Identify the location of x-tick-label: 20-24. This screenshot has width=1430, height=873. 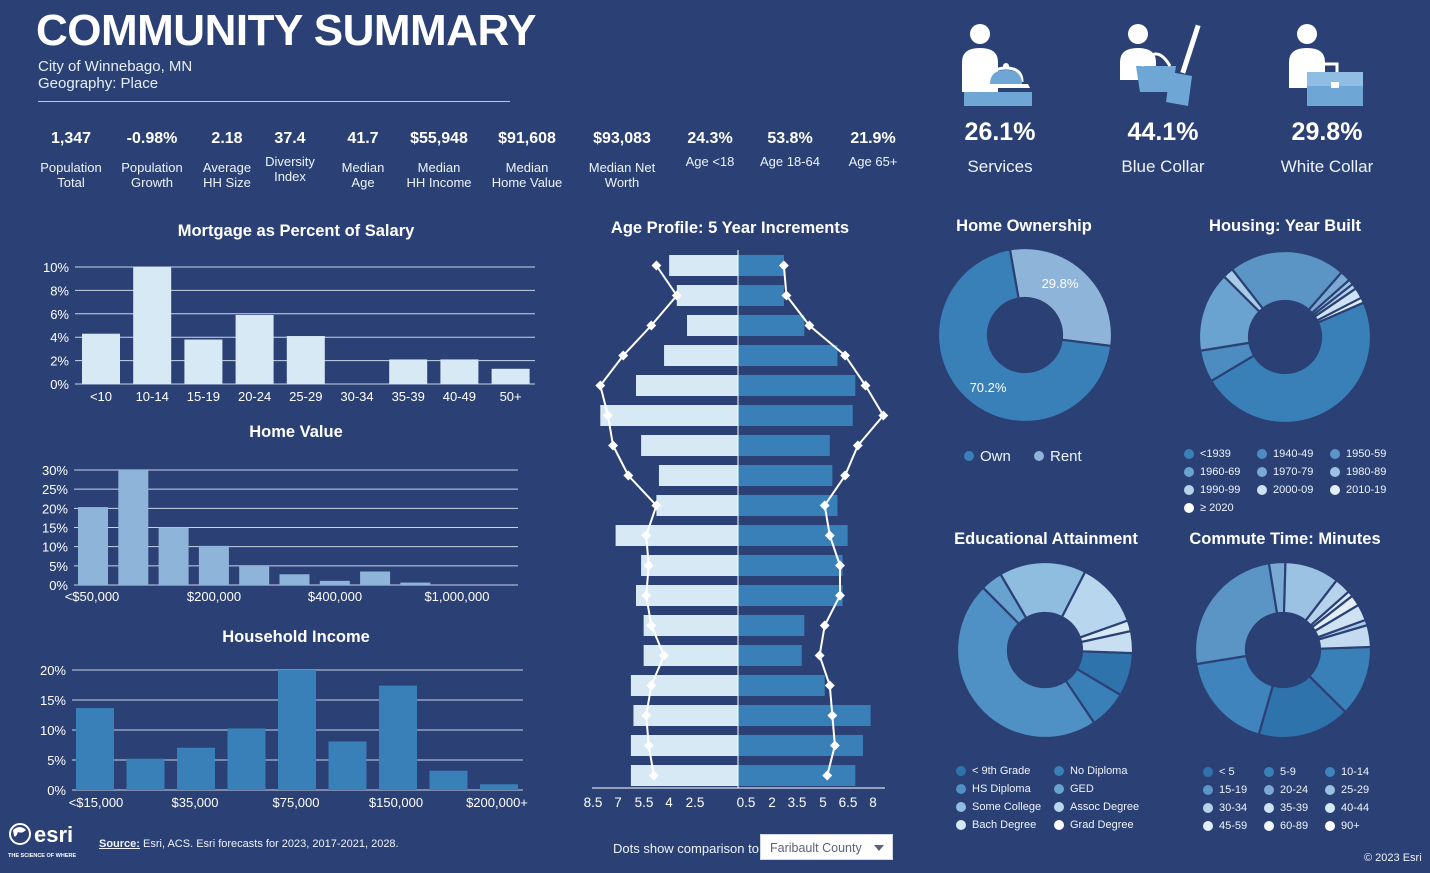
(254, 396).